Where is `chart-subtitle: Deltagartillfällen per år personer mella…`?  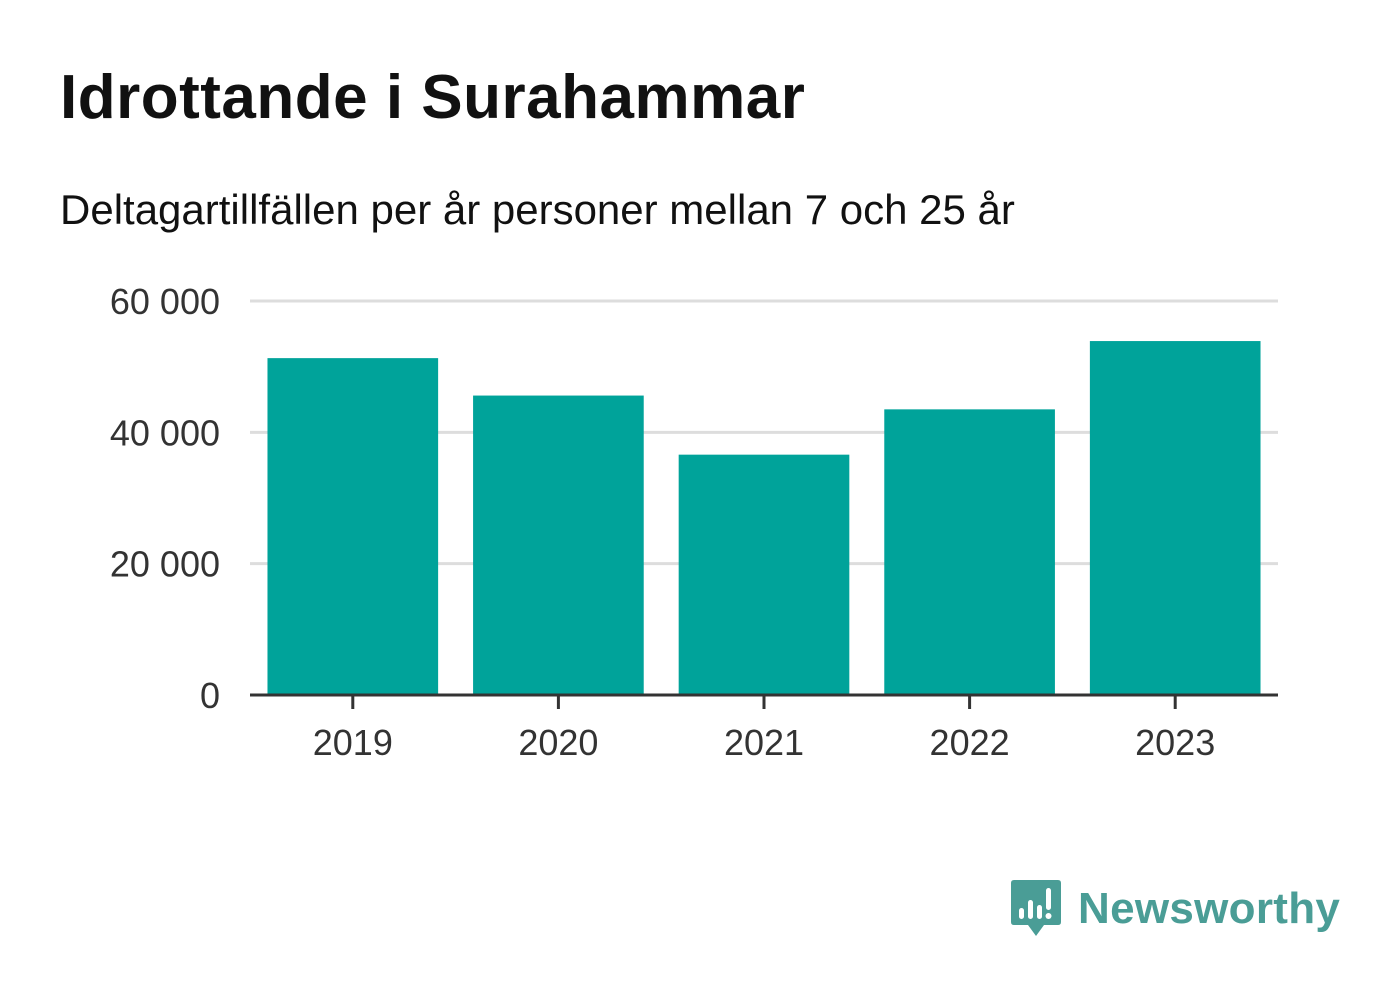 chart-subtitle: Deltagartillfällen per år personer mella… is located at coordinates (537, 209).